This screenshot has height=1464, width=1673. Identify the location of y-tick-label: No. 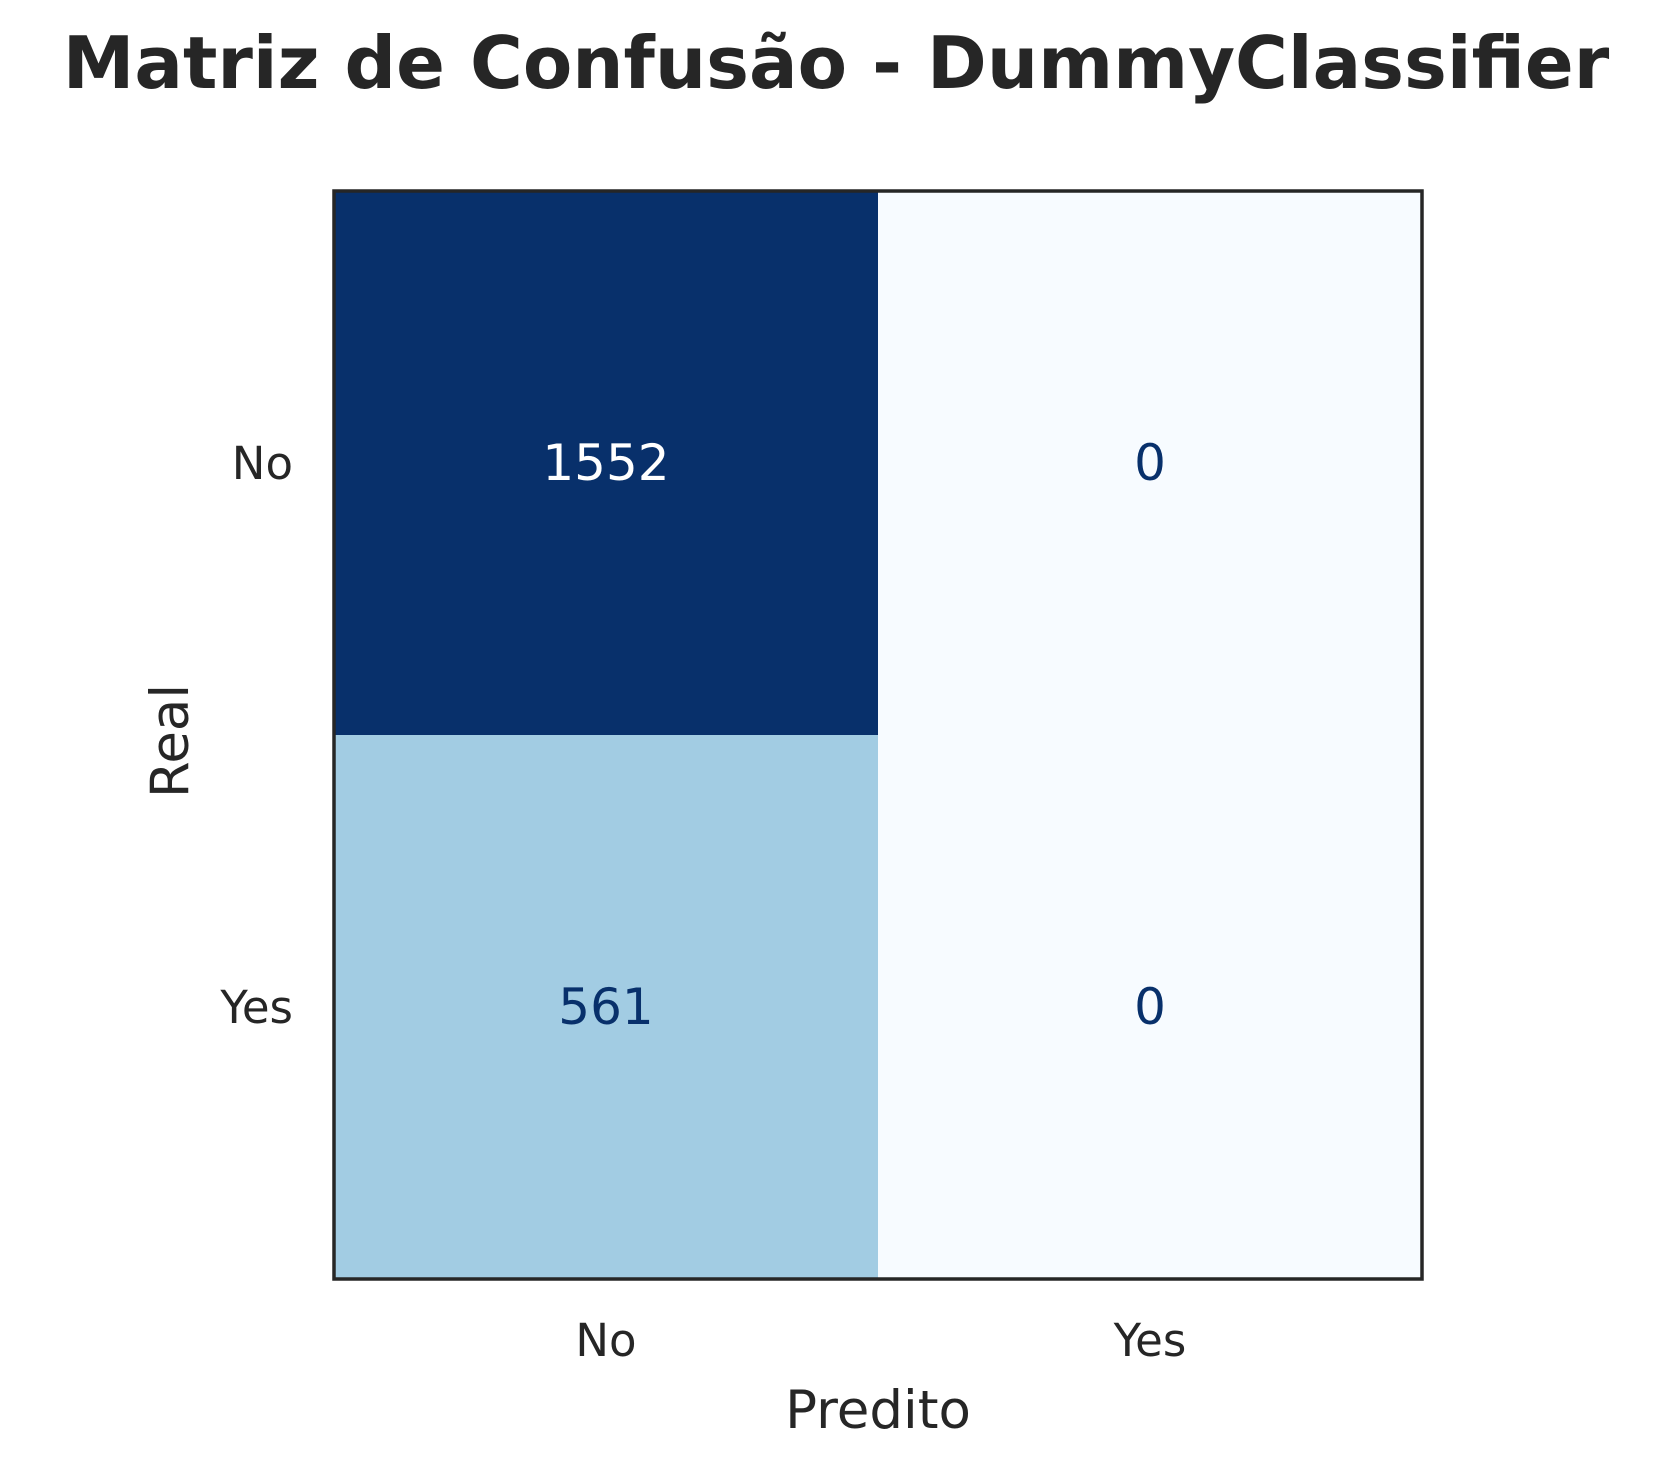
(262, 463).